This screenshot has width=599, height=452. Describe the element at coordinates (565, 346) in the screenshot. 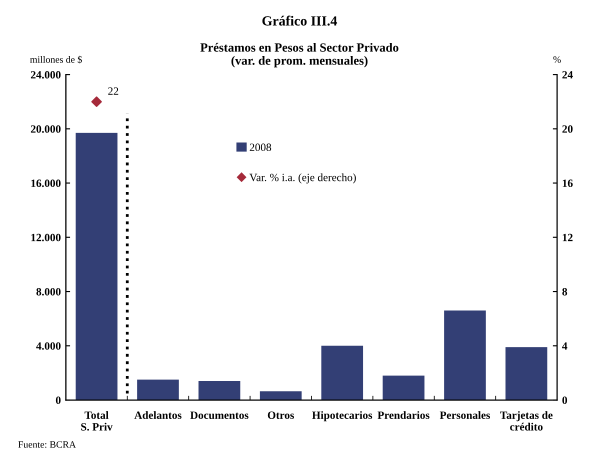

I see `y2-tick-label: 4` at that location.